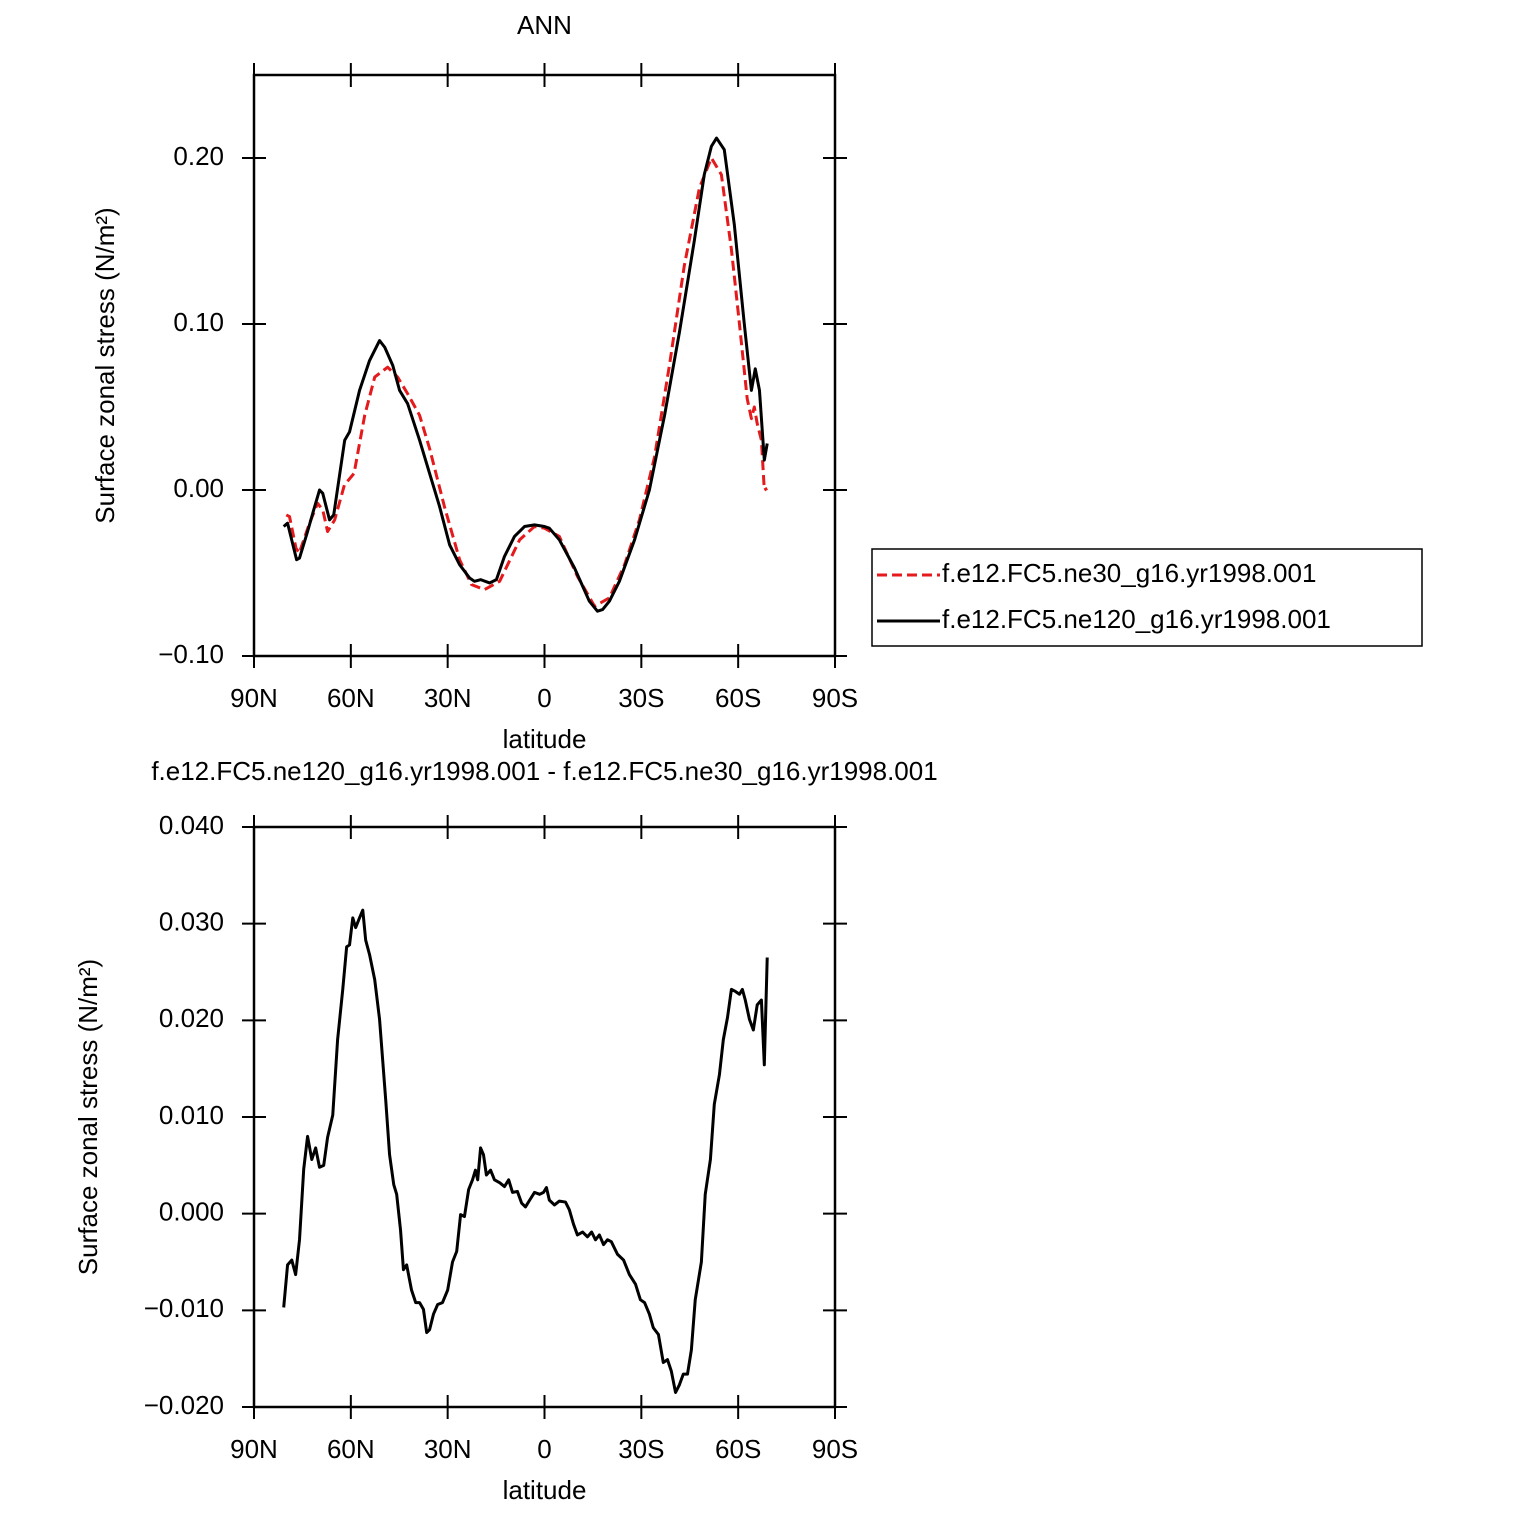 The height and width of the screenshot is (1513, 1516). I want to click on legend-box, so click(1147, 597).